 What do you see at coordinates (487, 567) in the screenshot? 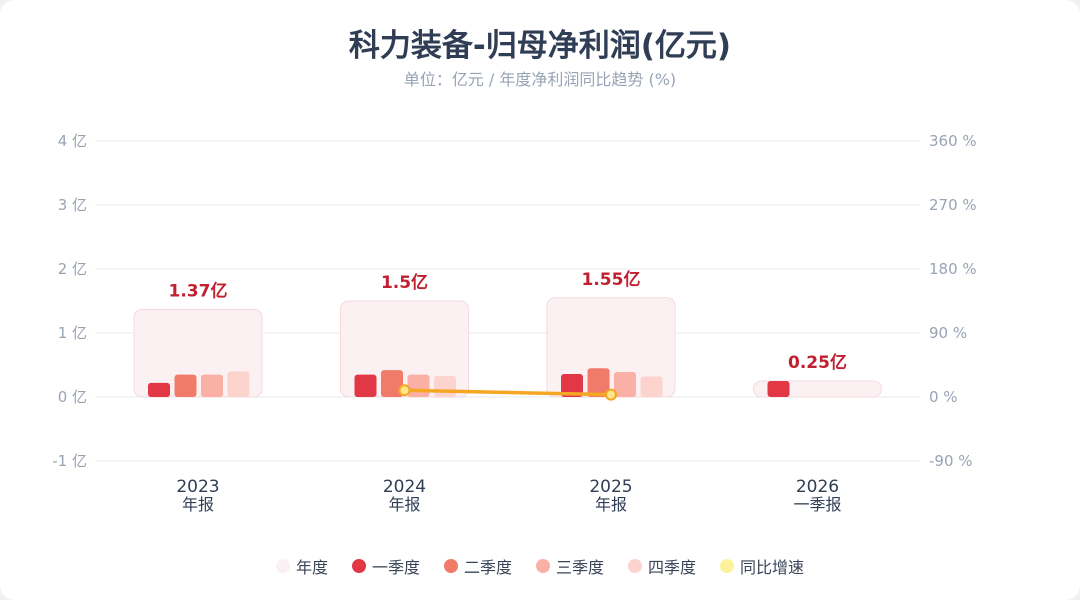
I see `legend-label: 二季度` at bounding box center [487, 567].